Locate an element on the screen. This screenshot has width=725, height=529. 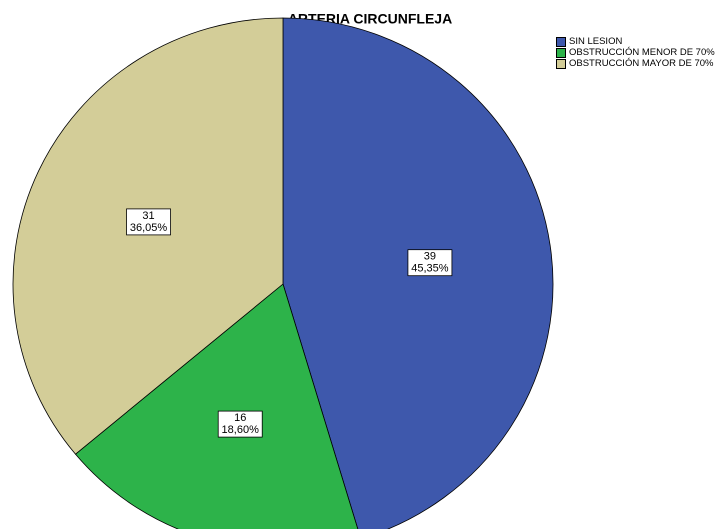
legend-item: OBSTRUCCIÓN MAYOR DE 70% is located at coordinates (639, 64).